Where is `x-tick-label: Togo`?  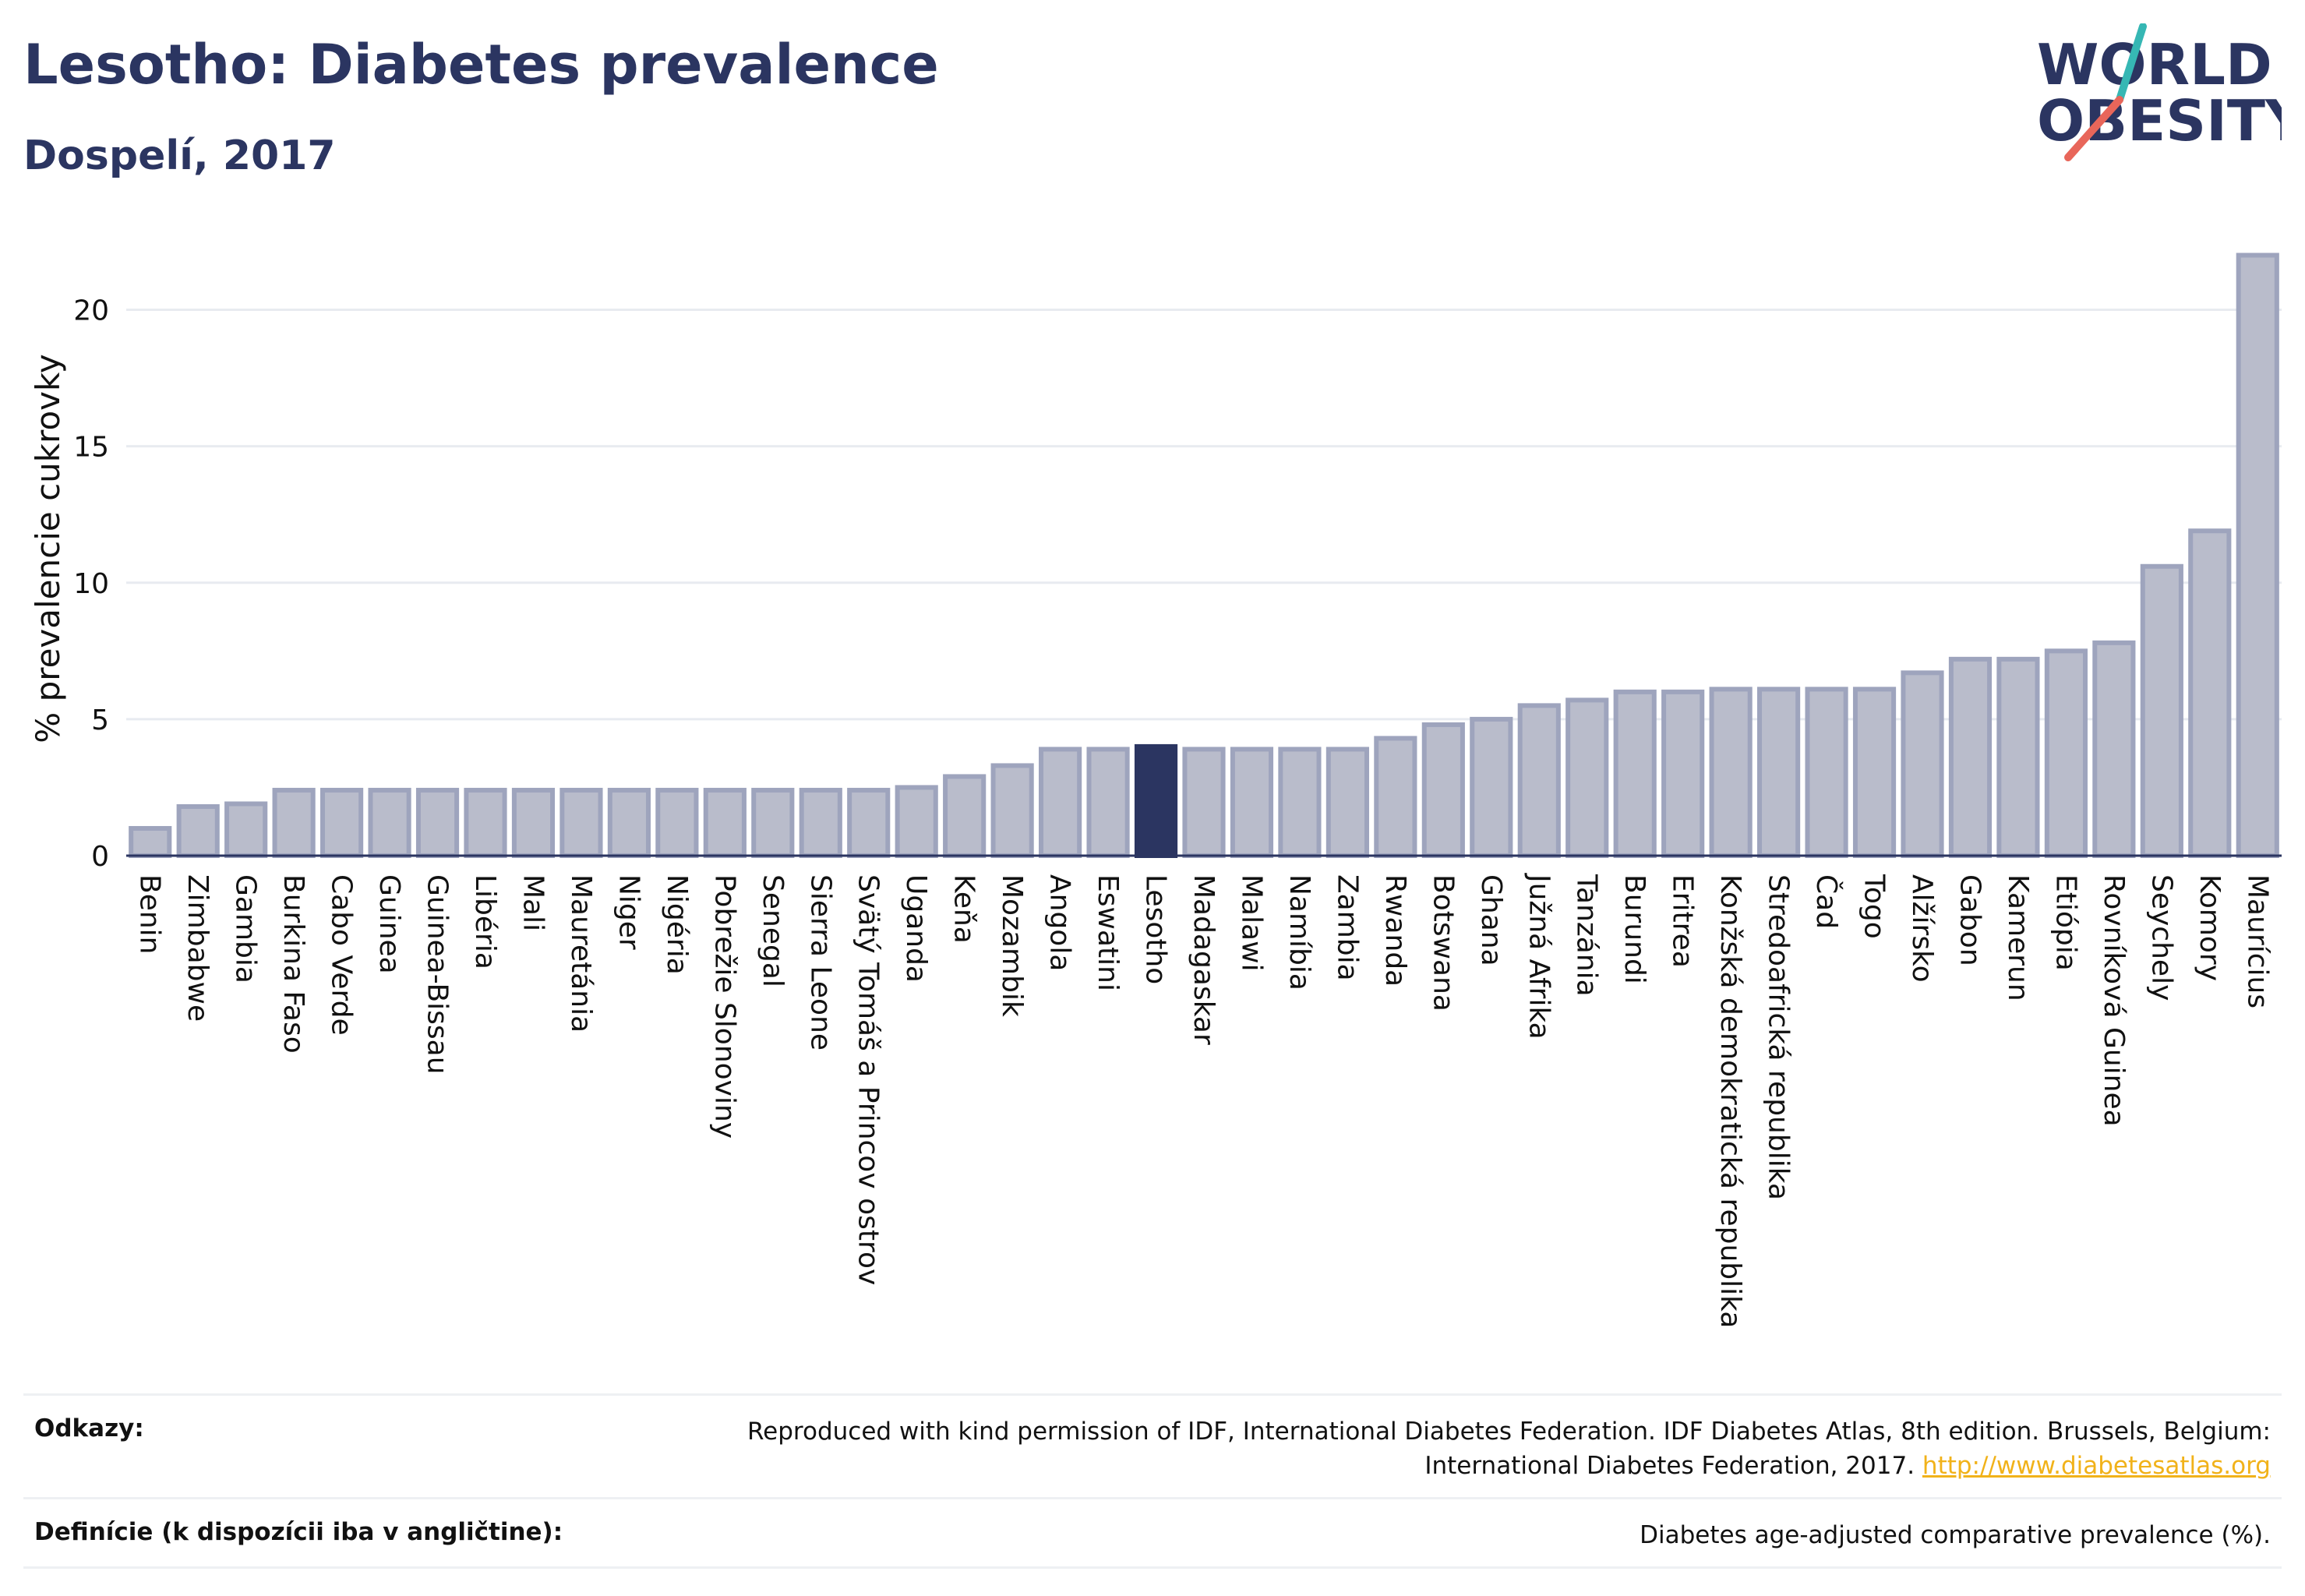
x-tick-label: Togo is located at coordinates (1874, 906).